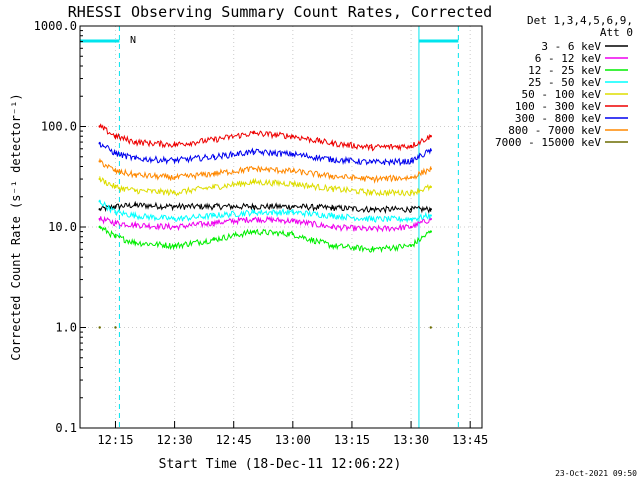 The width and height of the screenshot is (640, 480). Describe the element at coordinates (554, 130) in the screenshot. I see `legend-entry-label: 800 - 7000 keV` at that location.